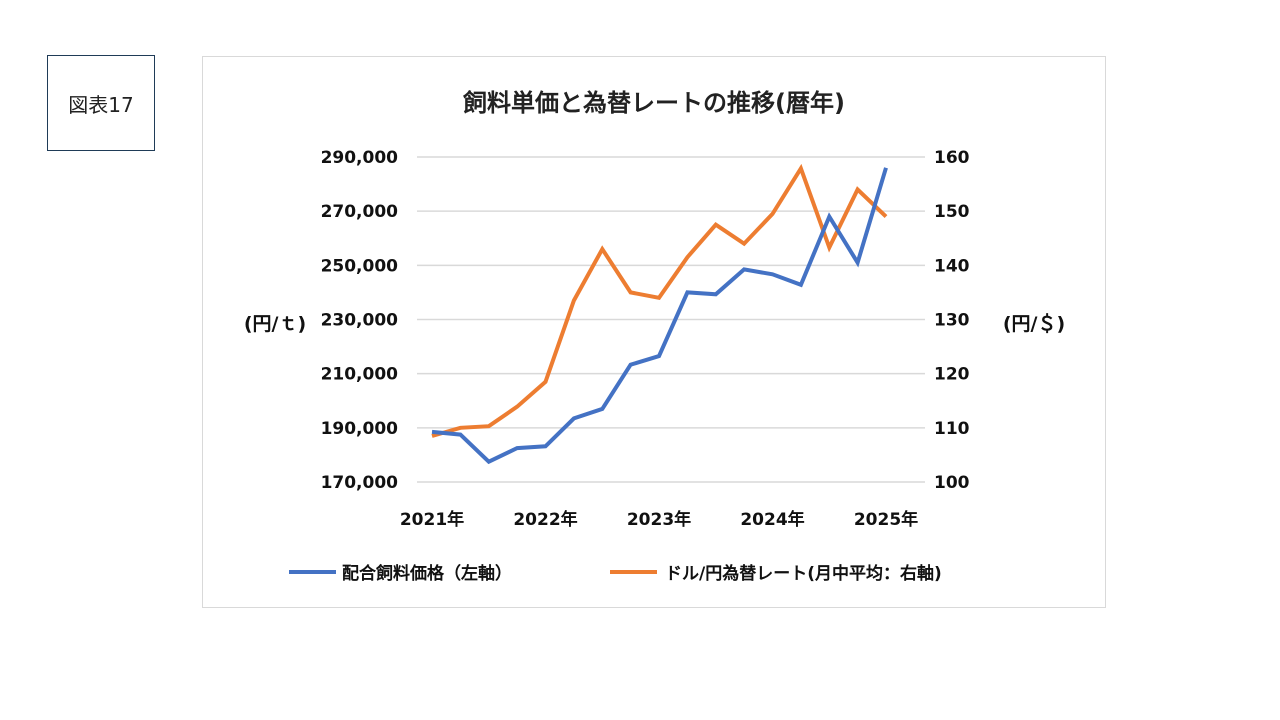  I want to click on series-line-exchange-rate, so click(659, 300).